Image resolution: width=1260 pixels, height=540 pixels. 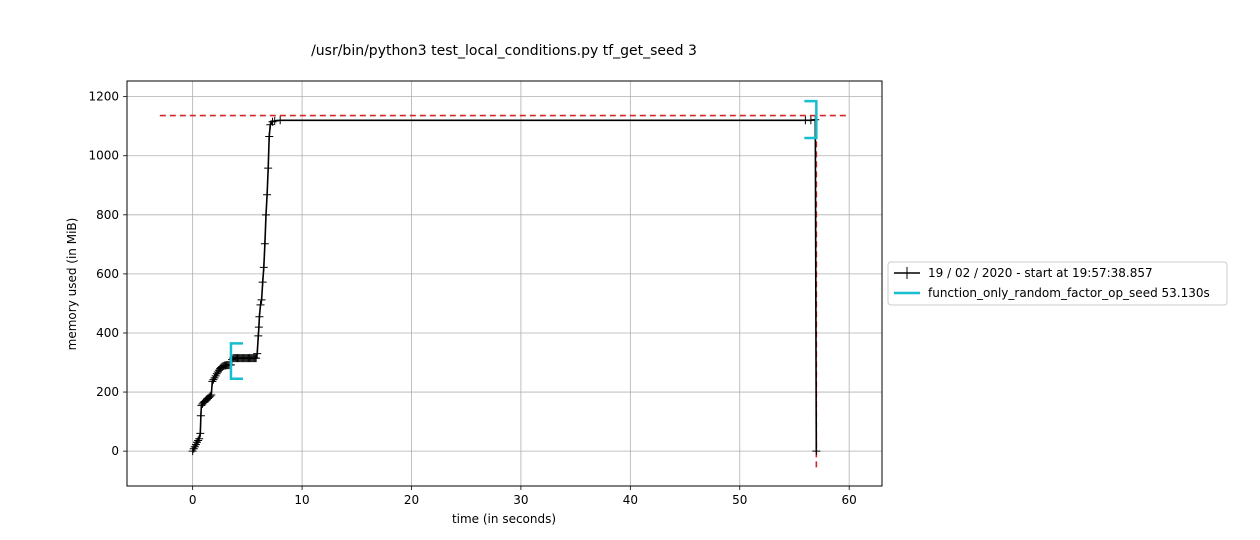 What do you see at coordinates (907, 273) in the screenshot?
I see `legend-marker-plus` at bounding box center [907, 273].